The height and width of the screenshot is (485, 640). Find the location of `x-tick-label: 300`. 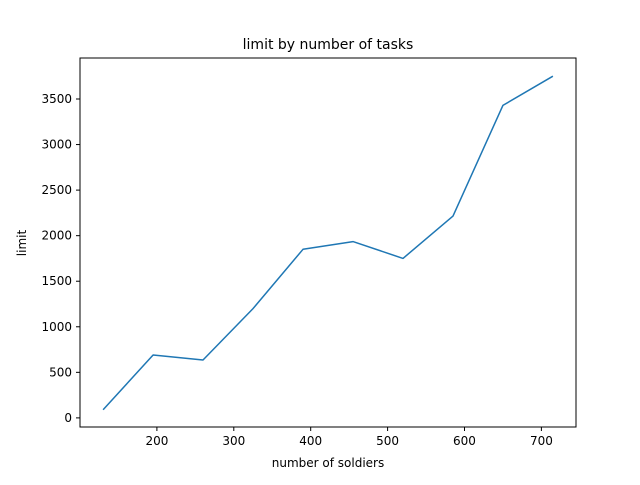

x-tick-label: 300 is located at coordinates (233, 441).